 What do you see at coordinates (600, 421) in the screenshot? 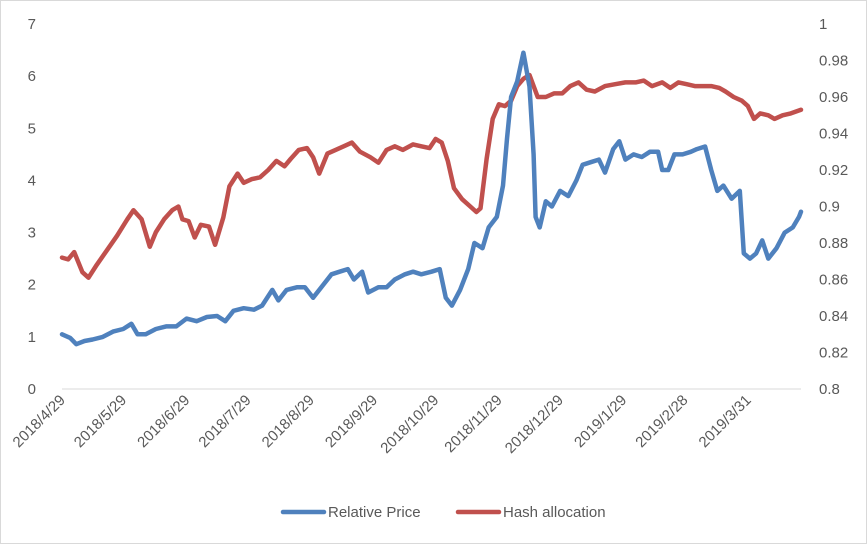
I see `x-tick-label: 2019/1/29` at bounding box center [600, 421].